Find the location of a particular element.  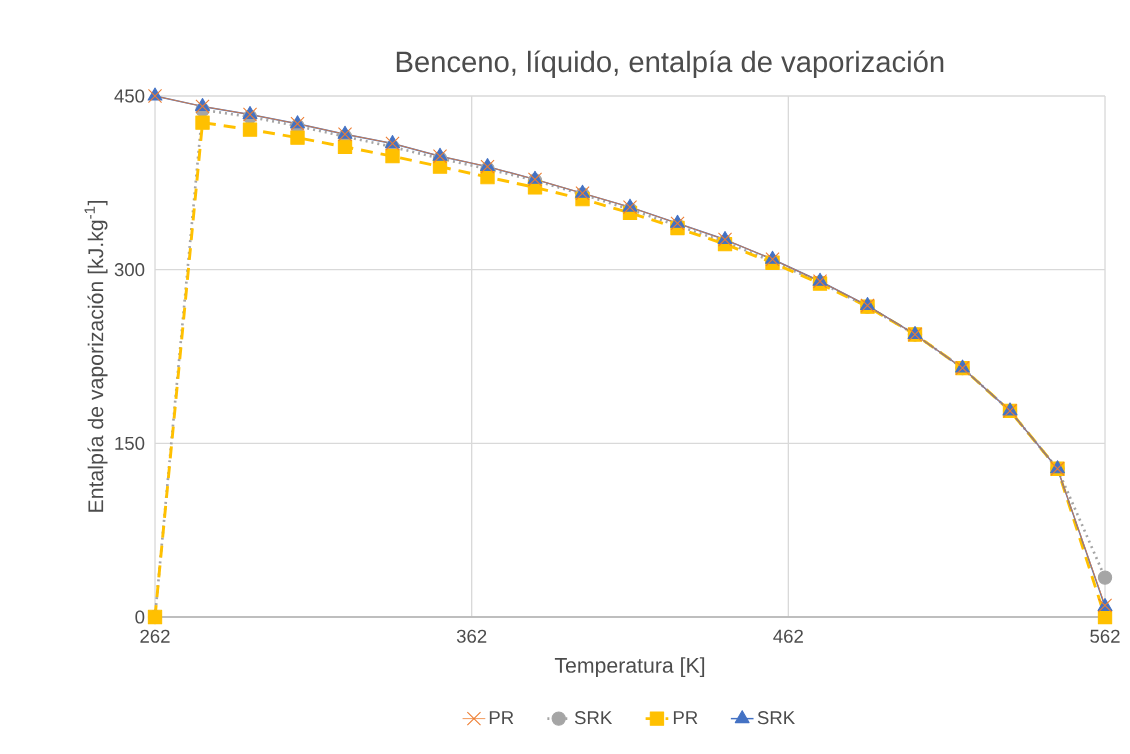

y-tick-label: 300 is located at coordinates (129, 270).